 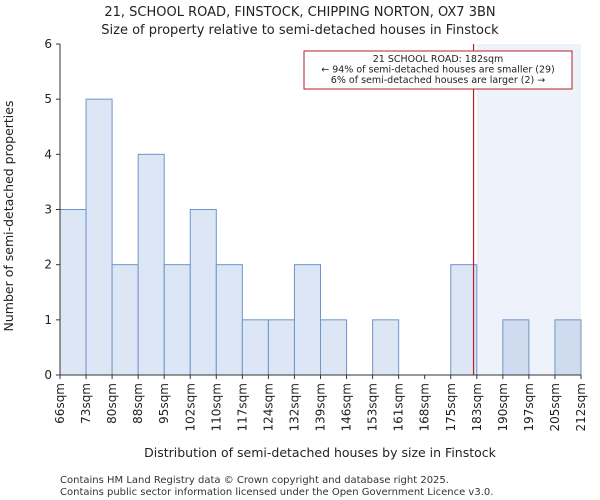 I want to click on y-tick-label: 3, so click(x=48, y=210).